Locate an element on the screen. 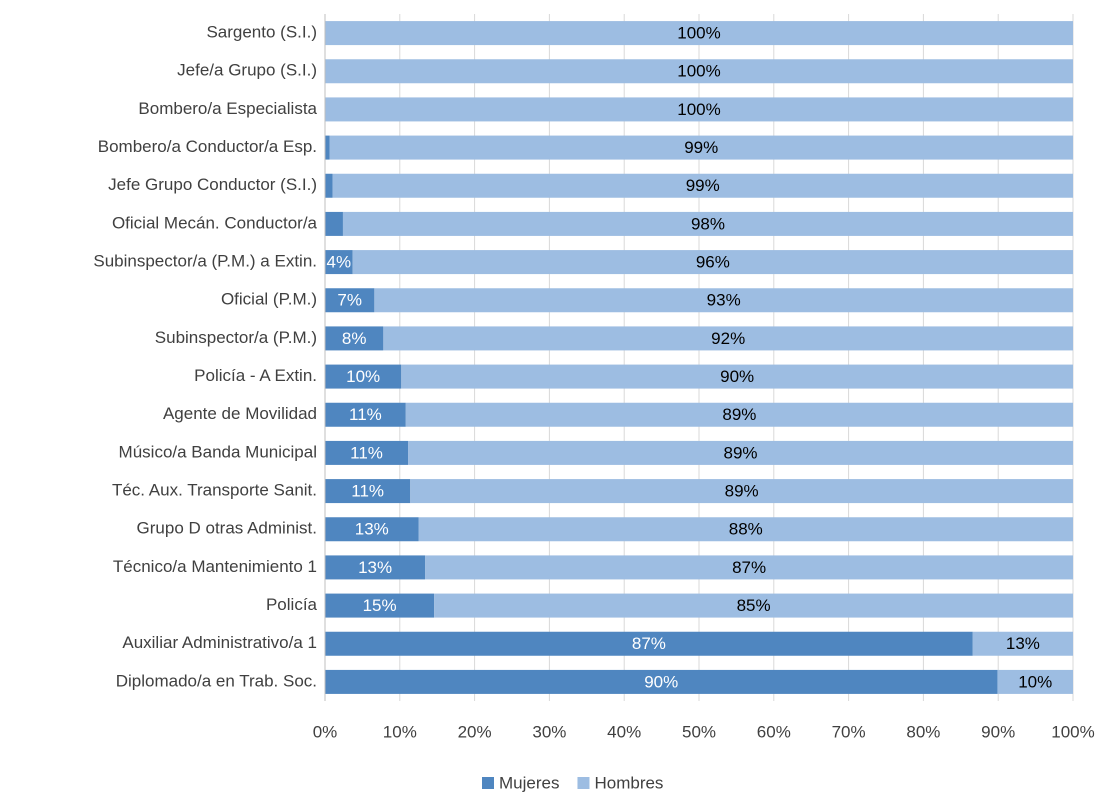 The image size is (1102, 793). x-tick-label: 70% is located at coordinates (849, 731).